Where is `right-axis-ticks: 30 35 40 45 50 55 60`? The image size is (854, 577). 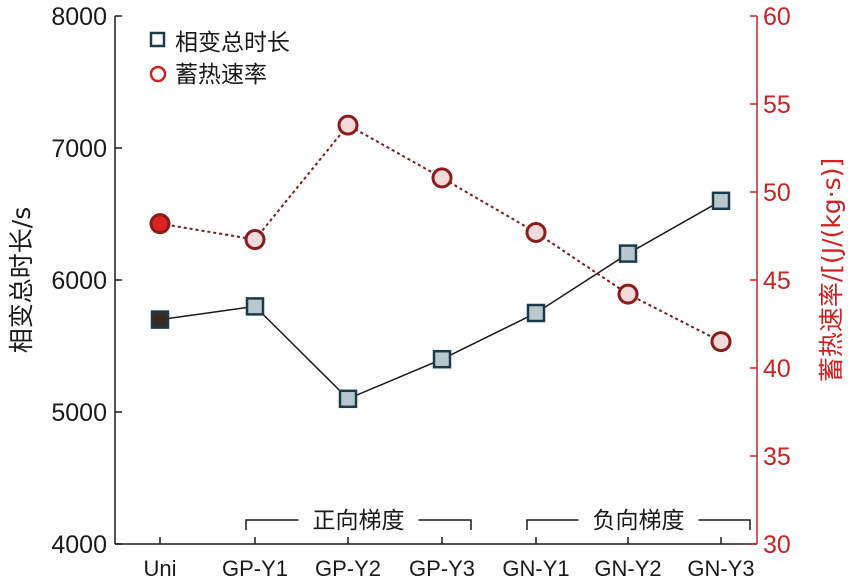
right-axis-ticks: 30 35 40 45 50 55 60 is located at coordinates (770, 281).